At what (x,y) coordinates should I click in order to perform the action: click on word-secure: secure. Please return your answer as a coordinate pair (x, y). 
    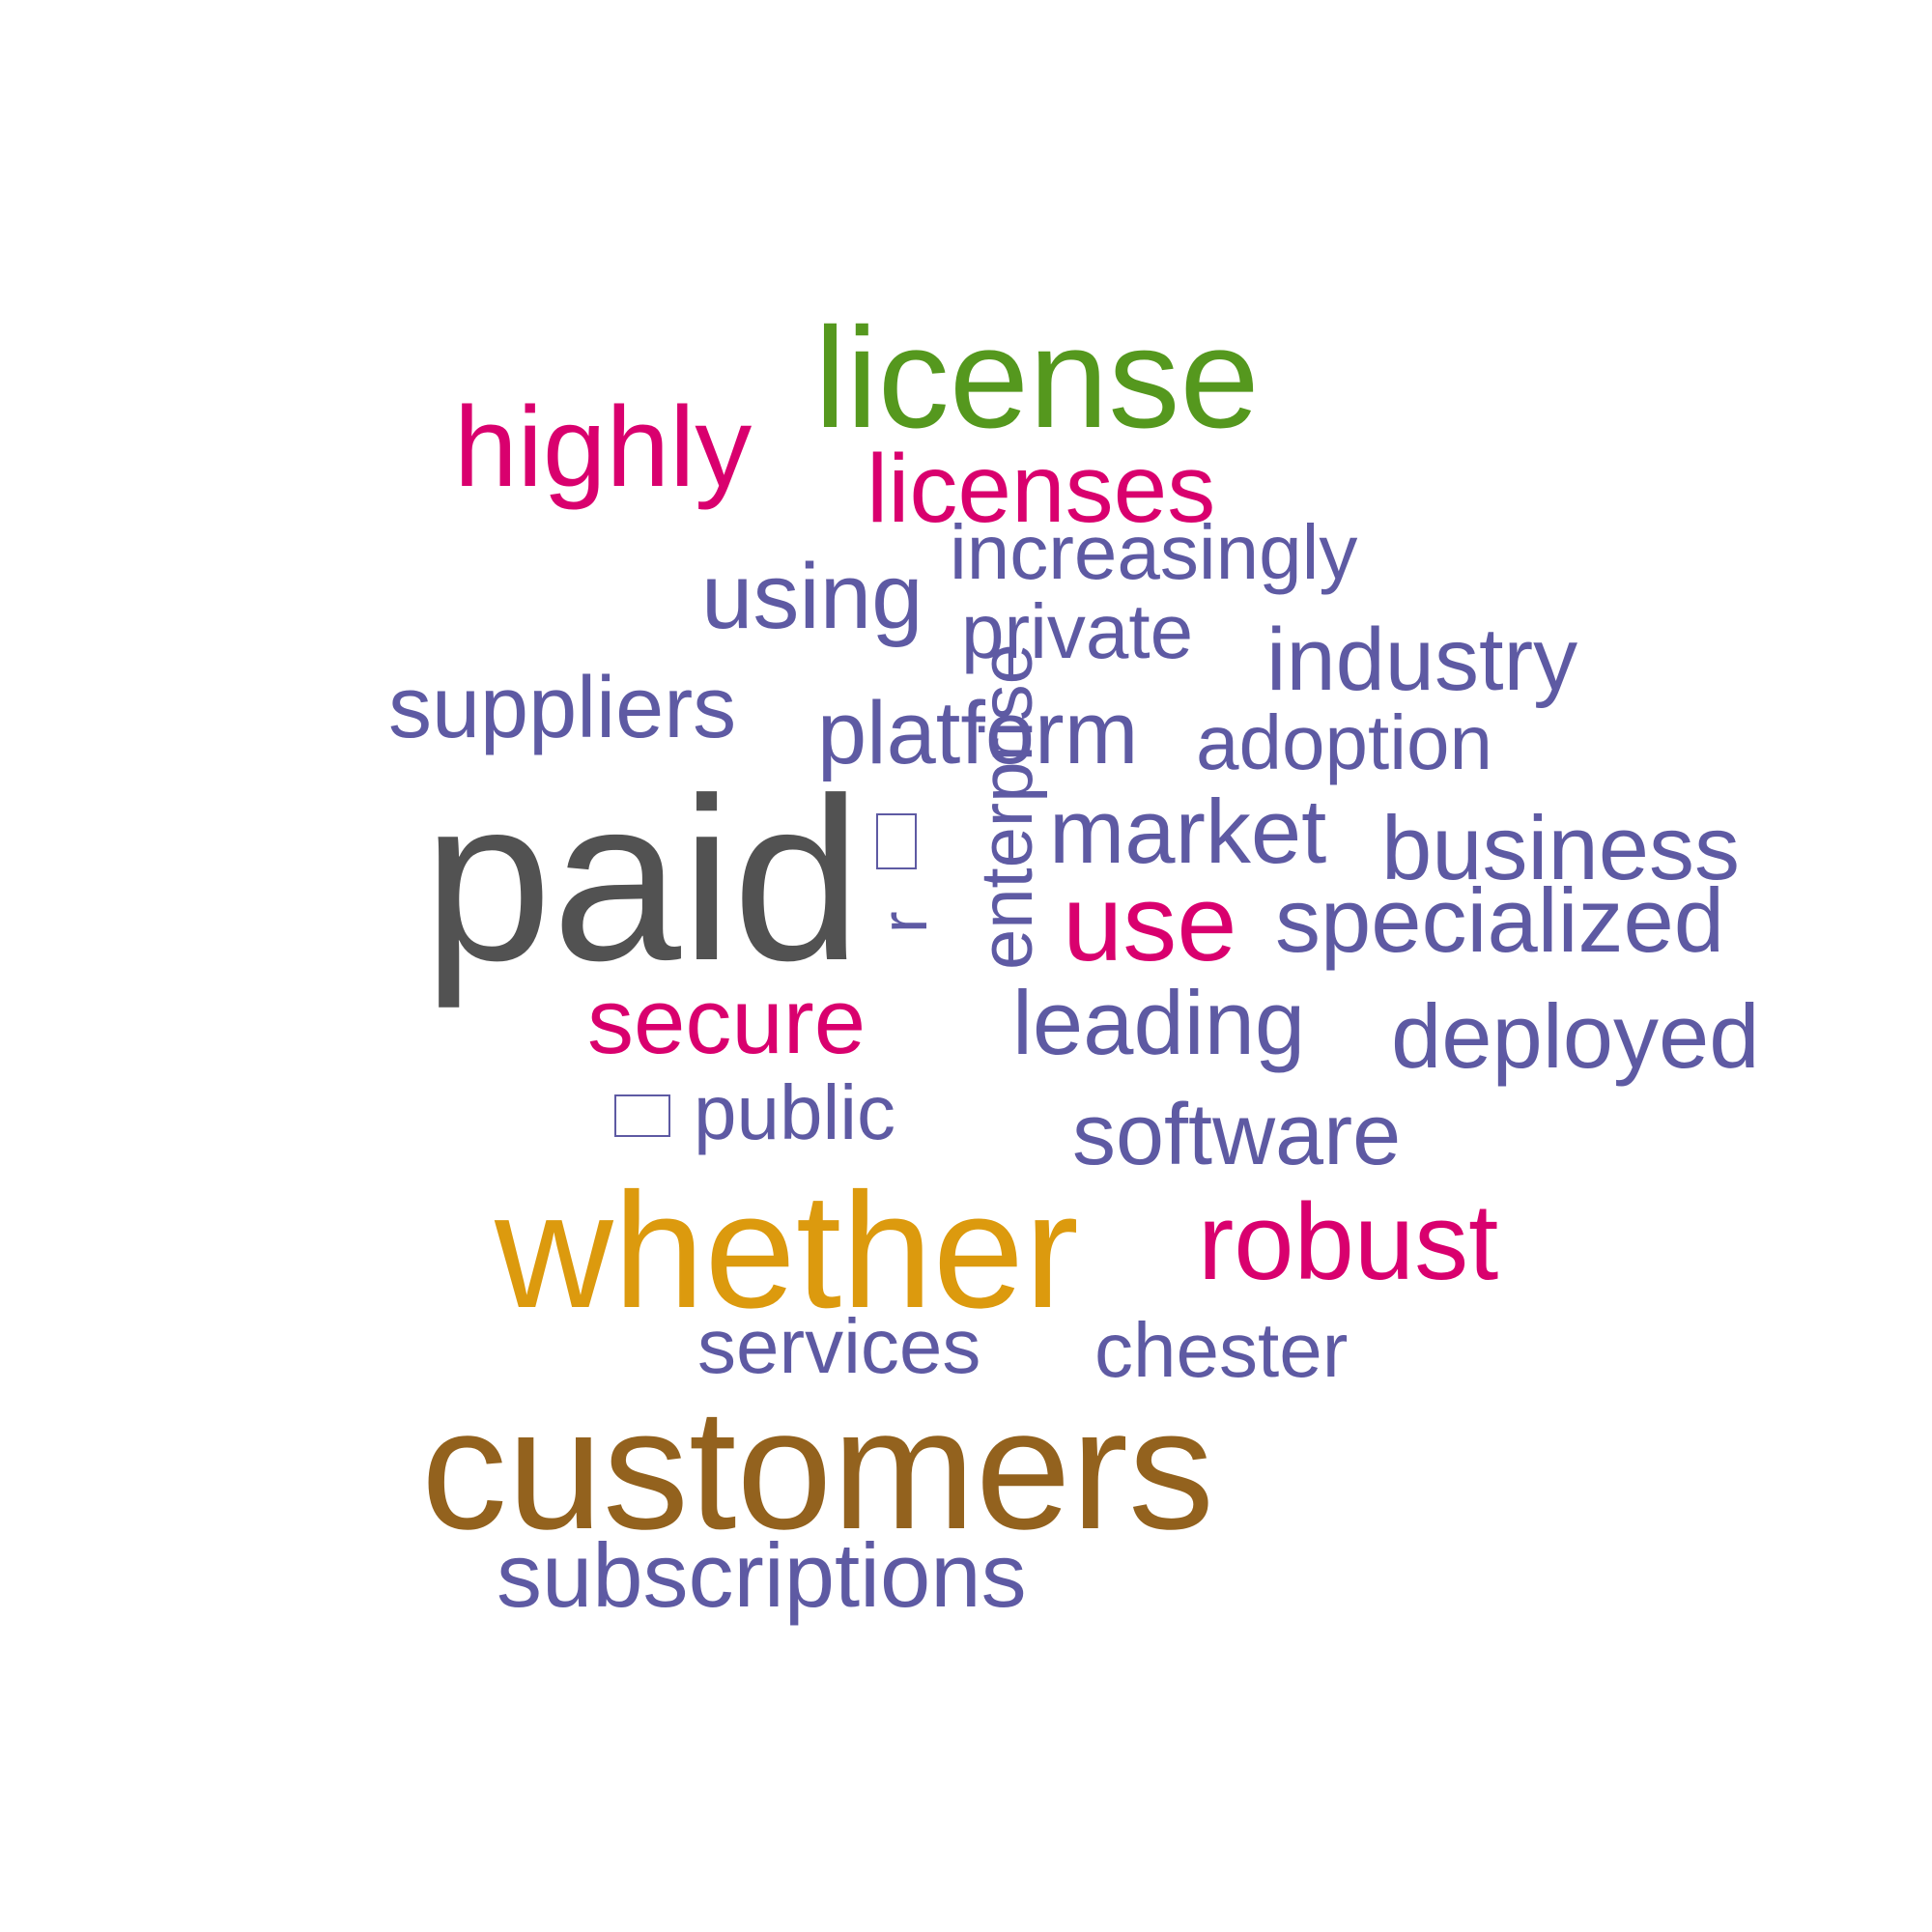
    Looking at the image, I should click on (727, 1021).